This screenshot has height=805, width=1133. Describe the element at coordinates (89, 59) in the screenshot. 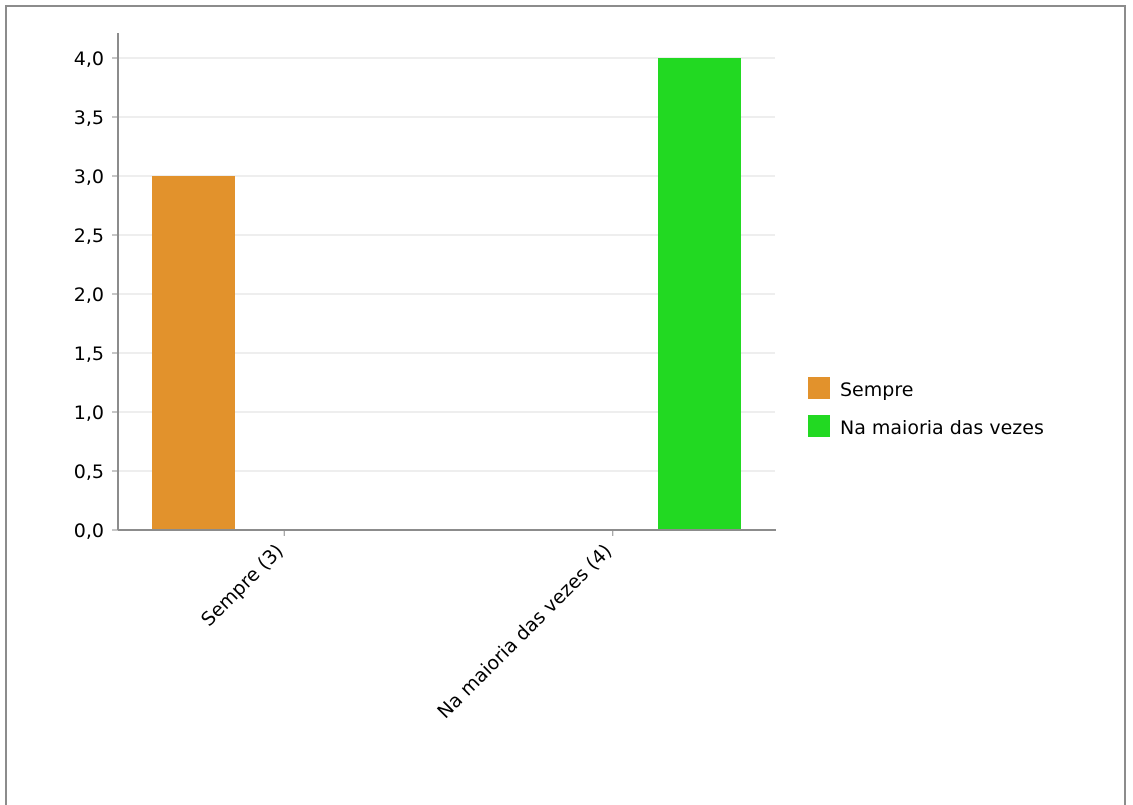

I see `y-tick-label: 4,0` at that location.